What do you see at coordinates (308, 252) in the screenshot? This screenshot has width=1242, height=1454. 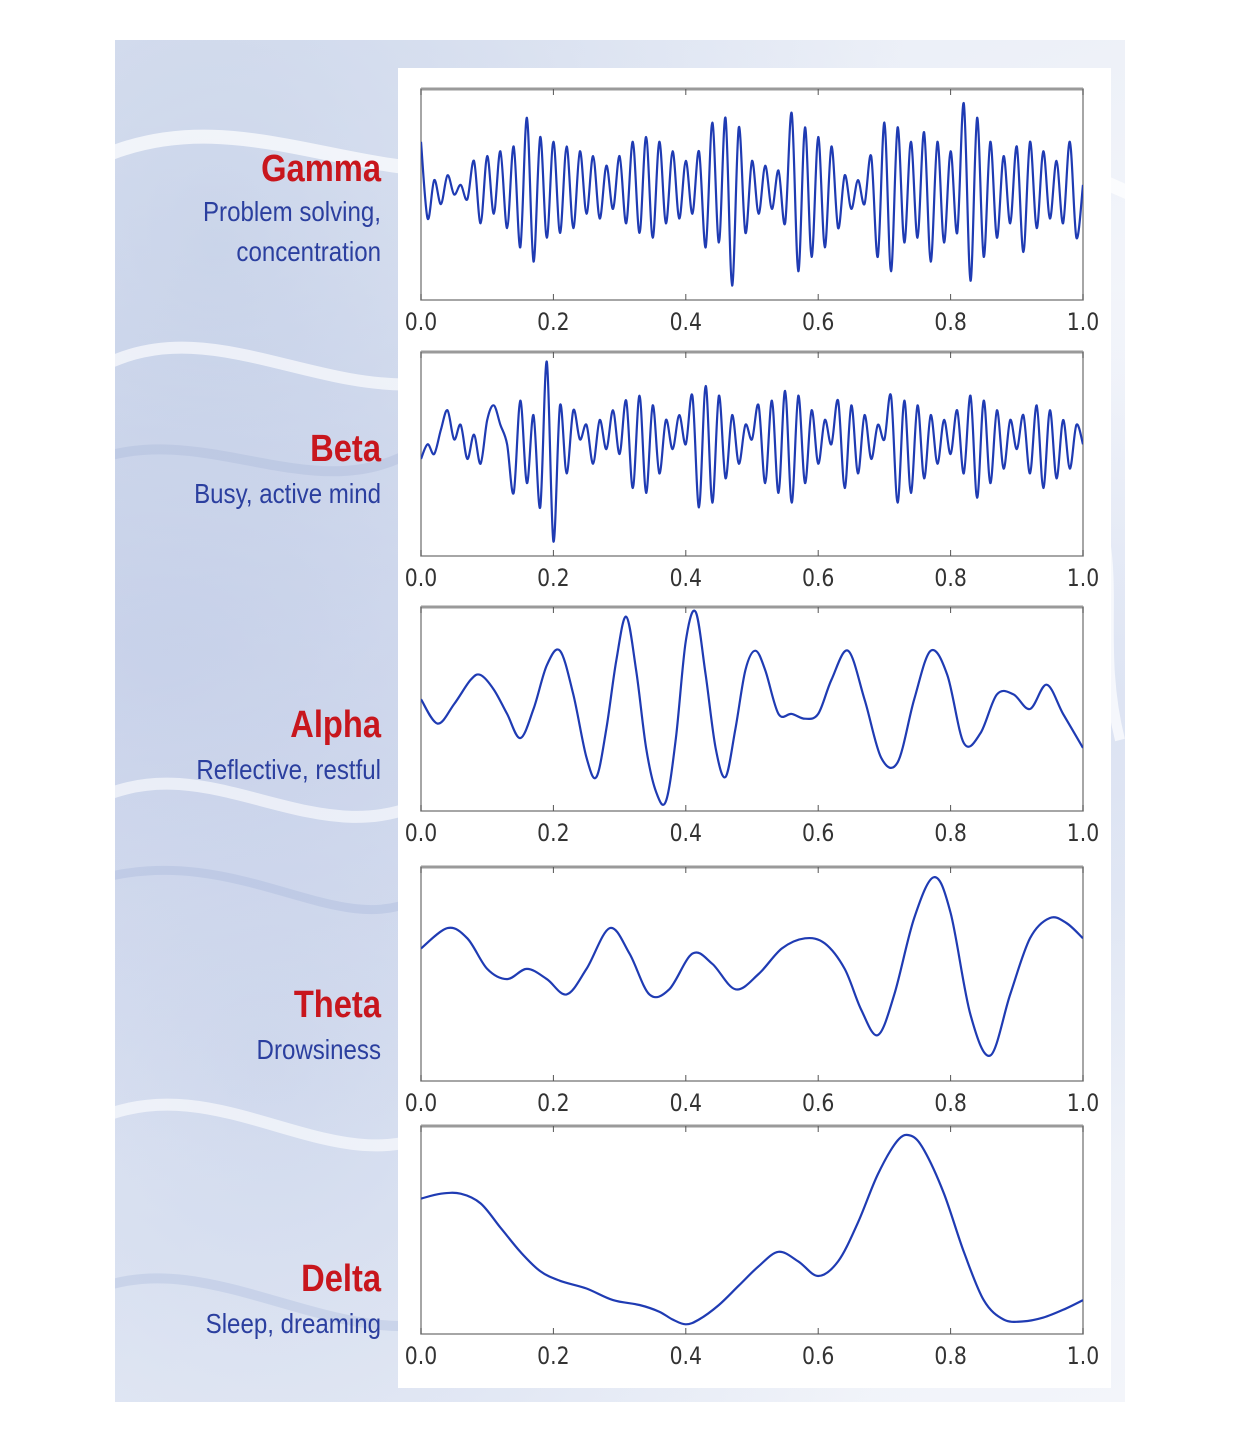 I see `gamma-description-line-2: concentration` at bounding box center [308, 252].